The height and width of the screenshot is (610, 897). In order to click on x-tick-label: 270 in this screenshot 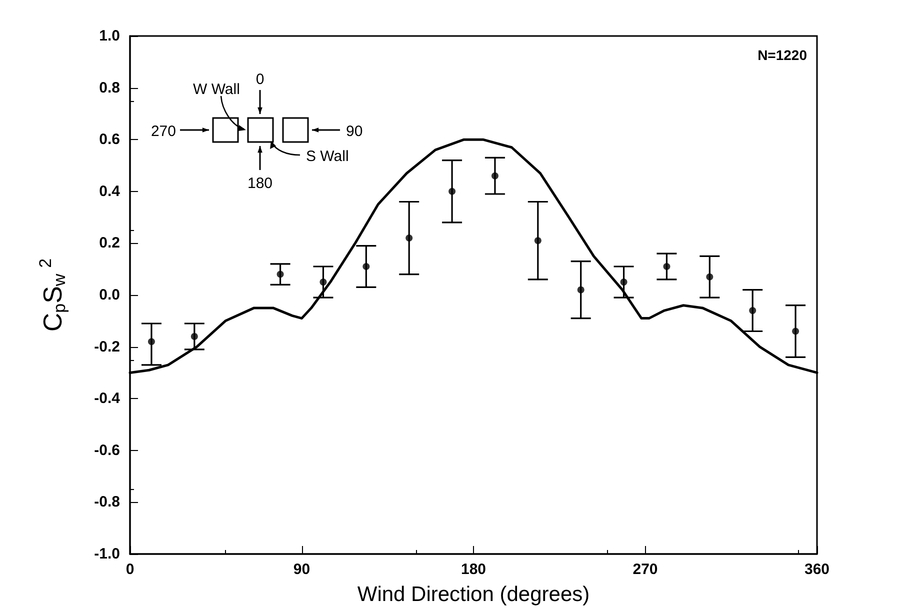, I will do `click(645, 569)`.